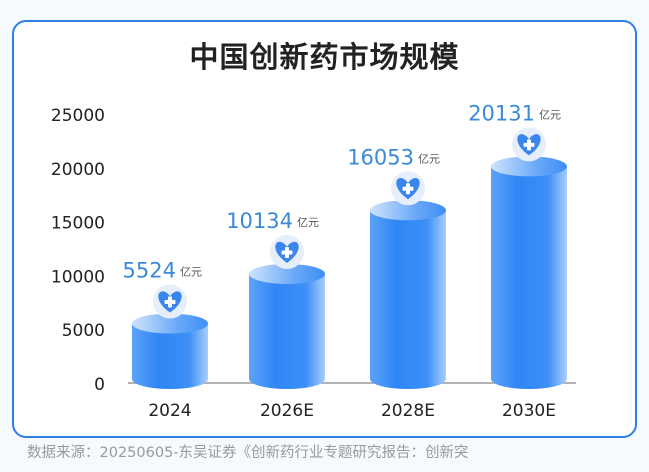  Describe the element at coordinates (78, 116) in the screenshot. I see `y-tick-label: 25000` at that location.